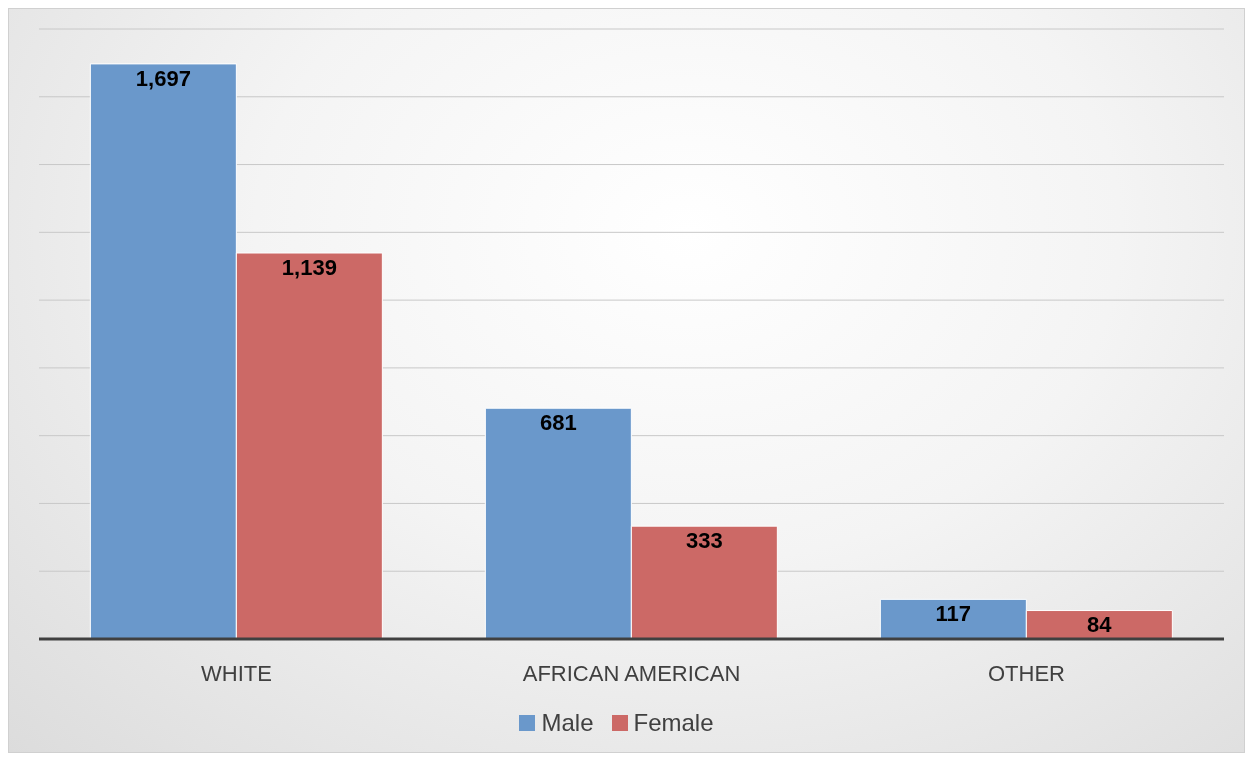 This screenshot has width=1253, height=761. What do you see at coordinates (309, 267) in the screenshot?
I see `data-label: 1,139` at bounding box center [309, 267].